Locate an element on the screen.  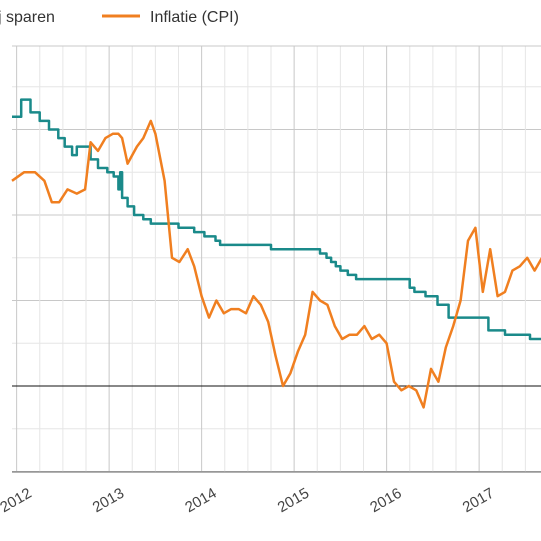
x-tick-label: 2015 is located at coordinates (293, 500).